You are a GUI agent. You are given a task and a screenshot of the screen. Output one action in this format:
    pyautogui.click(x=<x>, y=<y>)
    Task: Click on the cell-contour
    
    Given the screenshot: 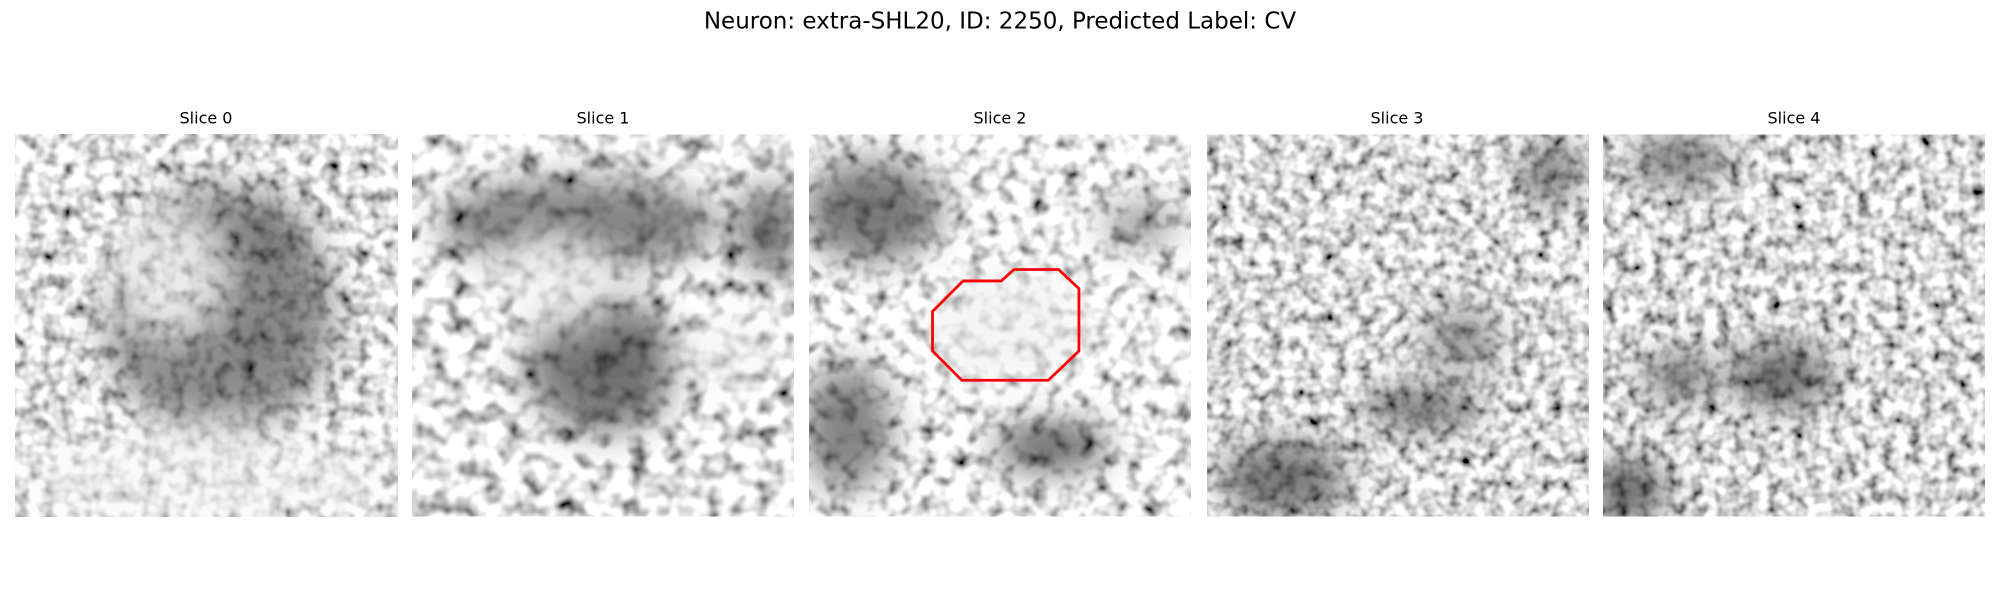 What is the action you would take?
    pyautogui.click(x=1006, y=325)
    